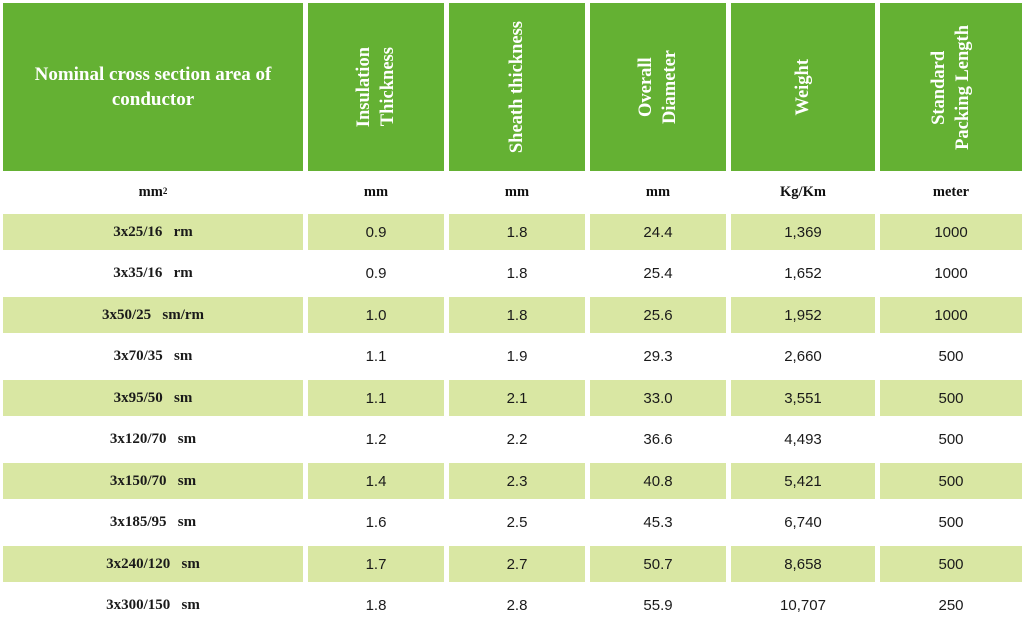  I want to click on table-cell-sheath: 2.3, so click(517, 481).